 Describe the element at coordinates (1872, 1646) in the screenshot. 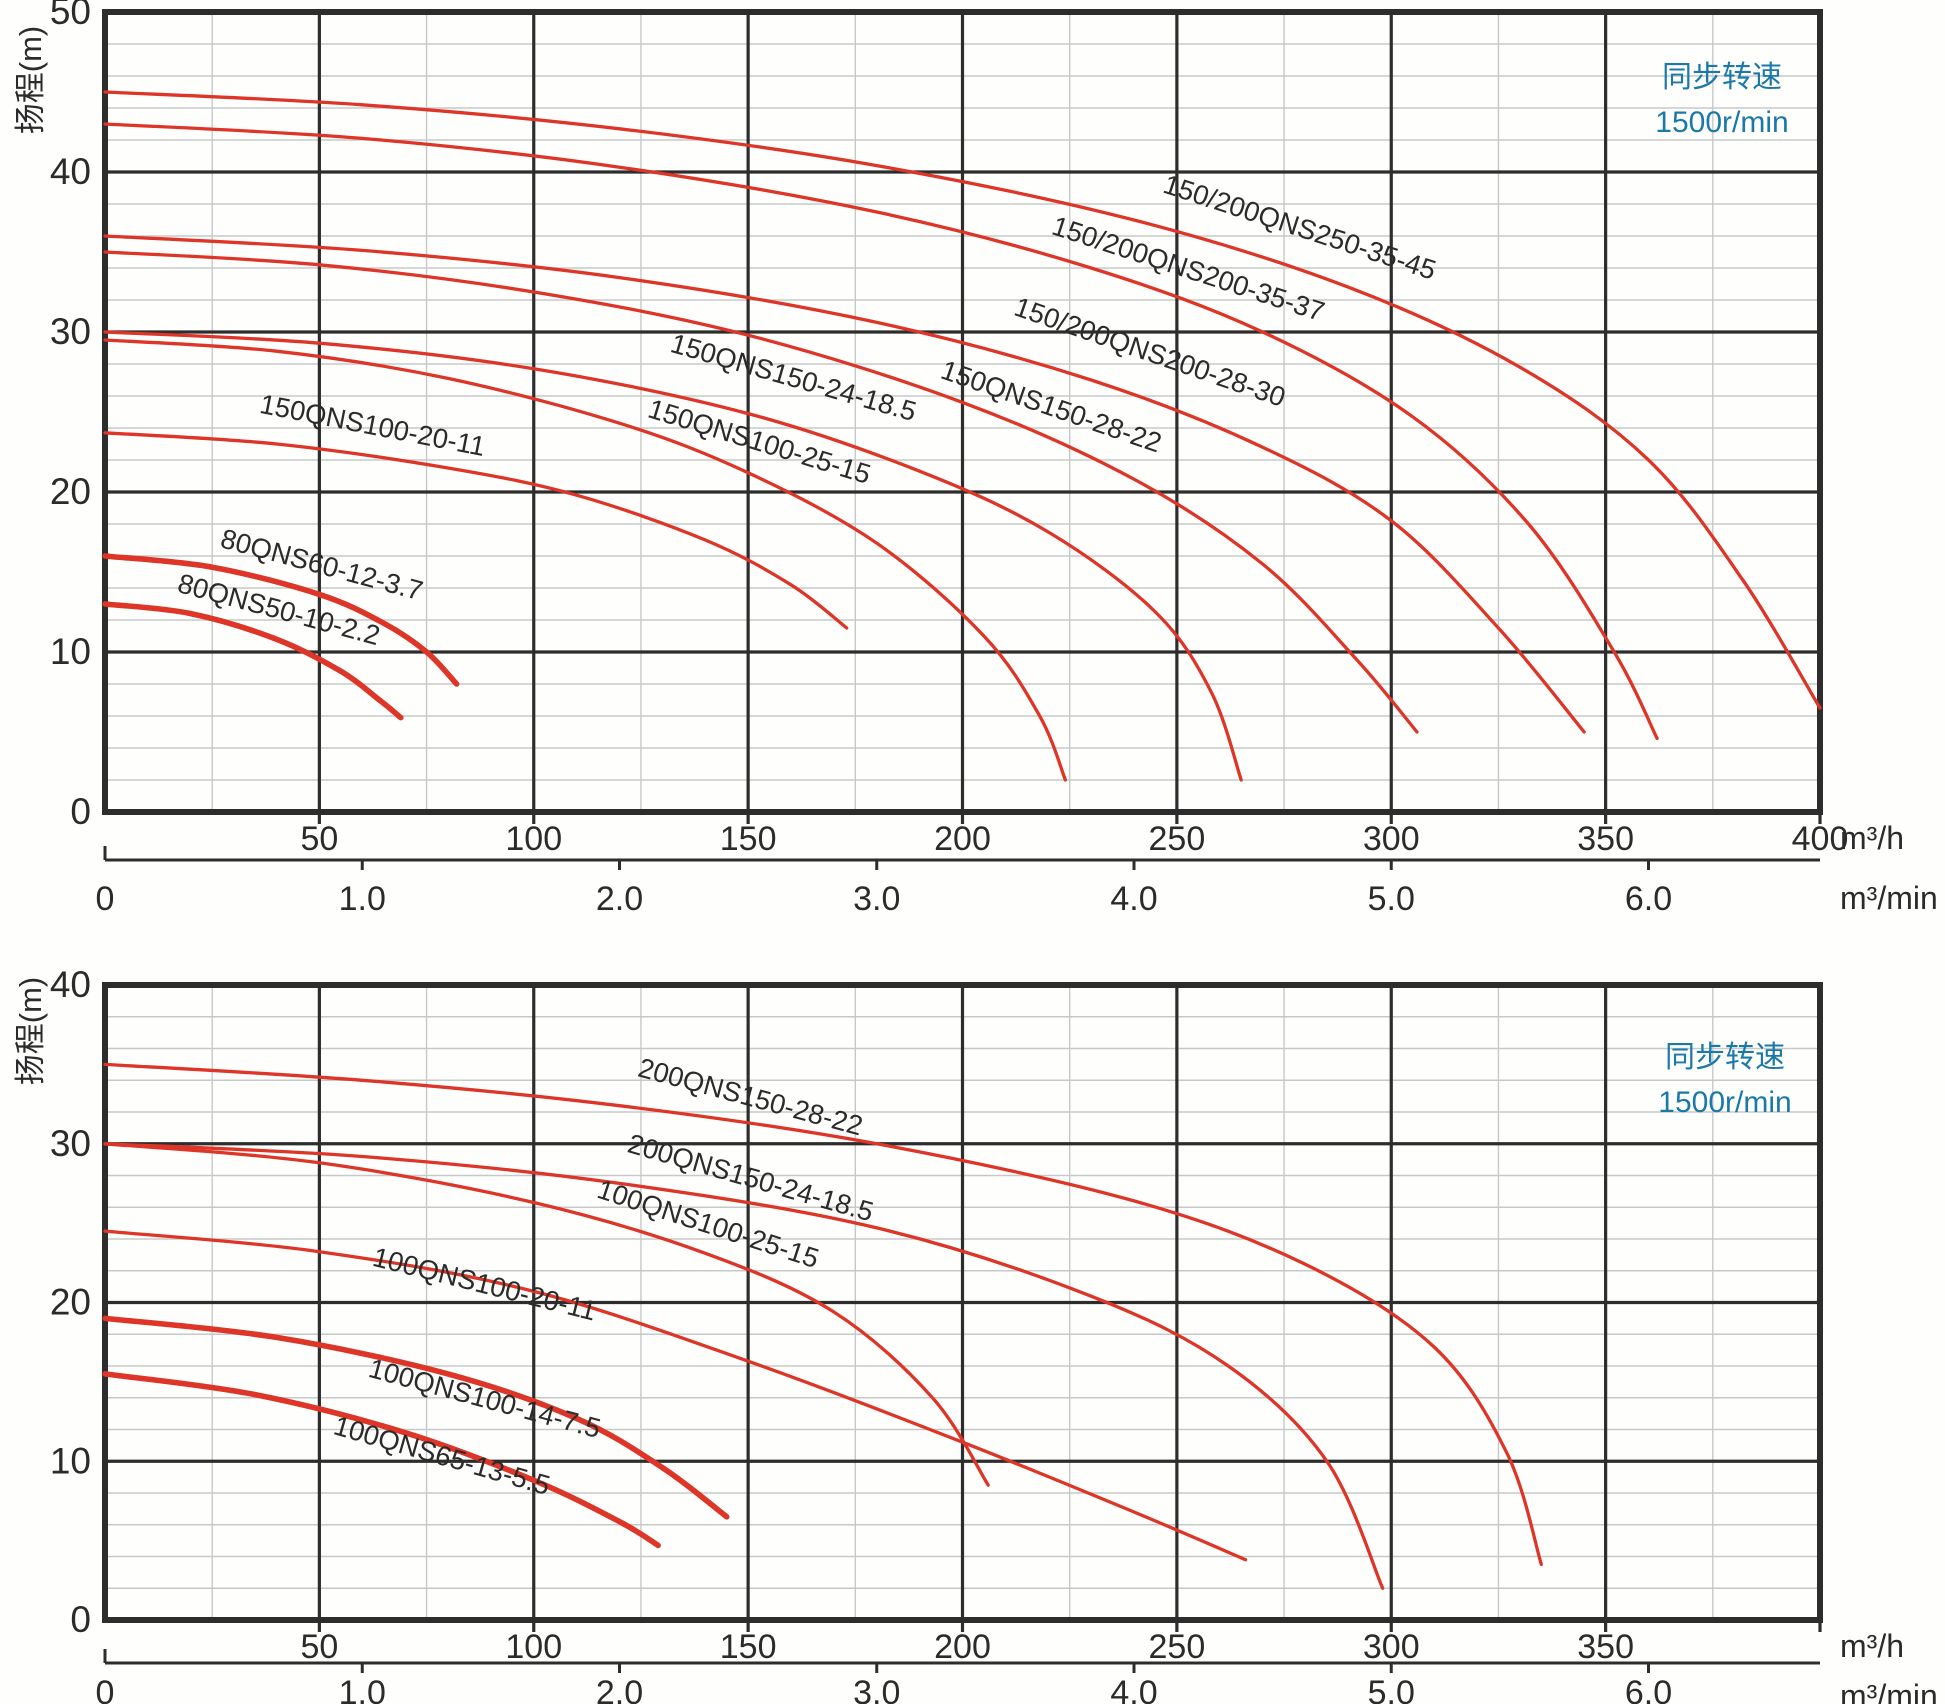

I see `x-unit-m3h-bottom: m³/h` at that location.